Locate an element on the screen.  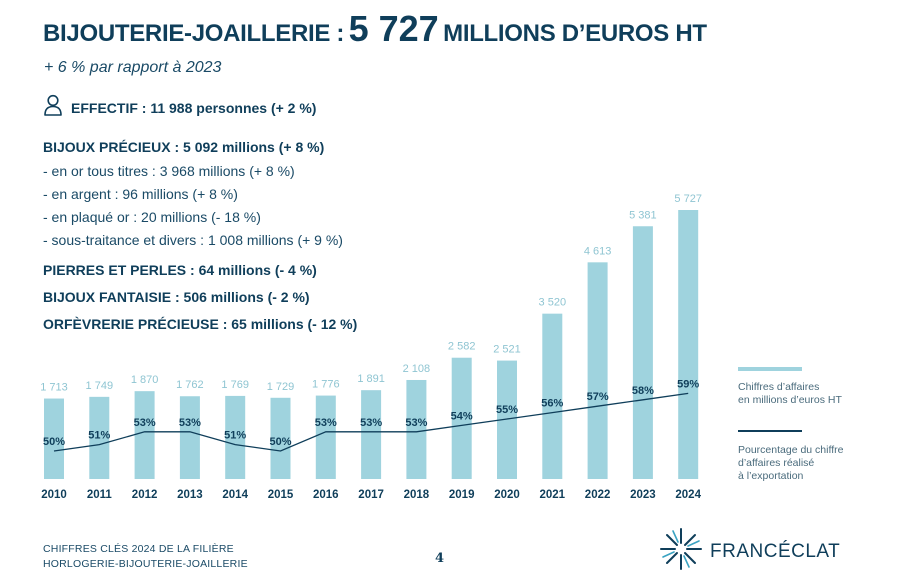
export-percentage-label: 54% is located at coordinates (462, 416).